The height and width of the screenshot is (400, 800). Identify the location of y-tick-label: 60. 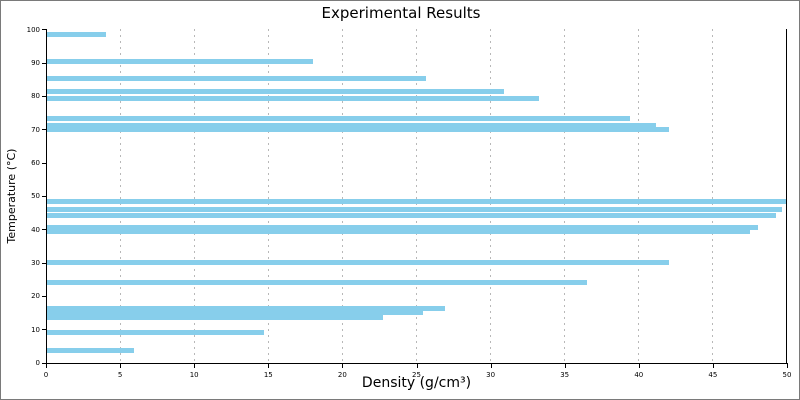
(35, 163).